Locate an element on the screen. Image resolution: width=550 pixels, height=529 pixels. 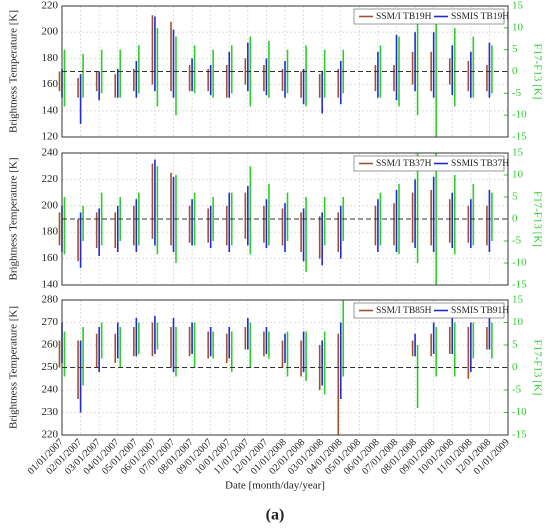
legend-label: SSMIS TB37H is located at coordinates (480, 164).